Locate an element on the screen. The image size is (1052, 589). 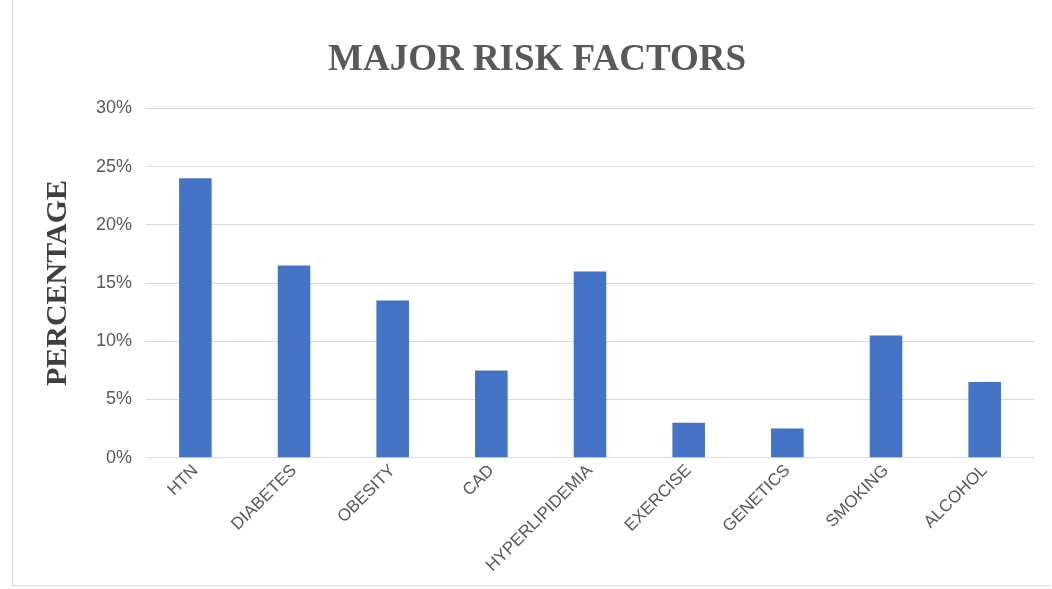
y-tick-label: 25% is located at coordinates (114, 165).